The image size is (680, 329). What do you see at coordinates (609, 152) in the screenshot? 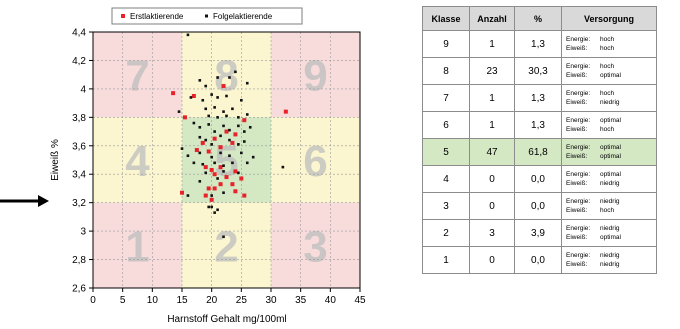
I see `cell-versorgung: Energie: optimal Eiweiß: optimal` at bounding box center [609, 152].